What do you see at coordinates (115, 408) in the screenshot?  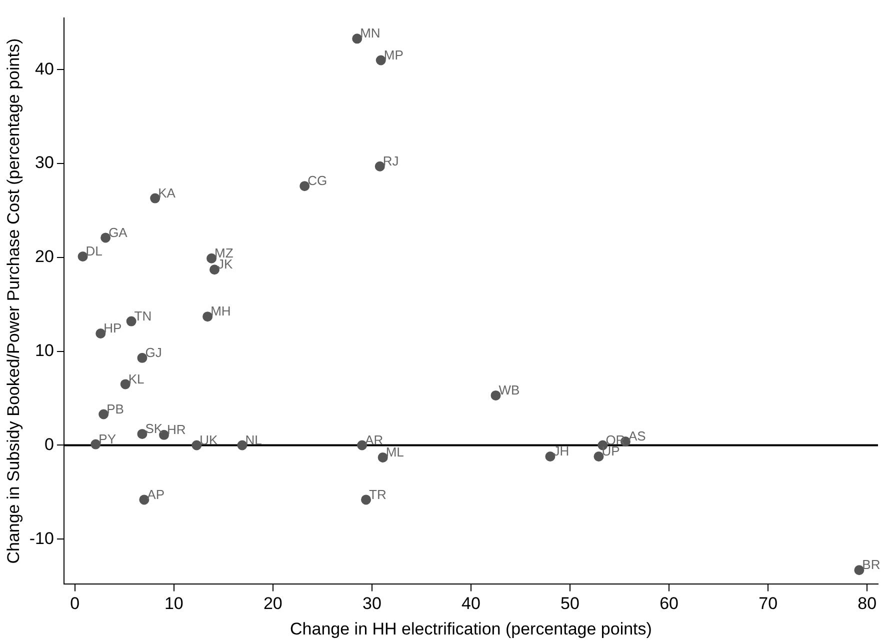 I see `annotation: PB` at bounding box center [115, 408].